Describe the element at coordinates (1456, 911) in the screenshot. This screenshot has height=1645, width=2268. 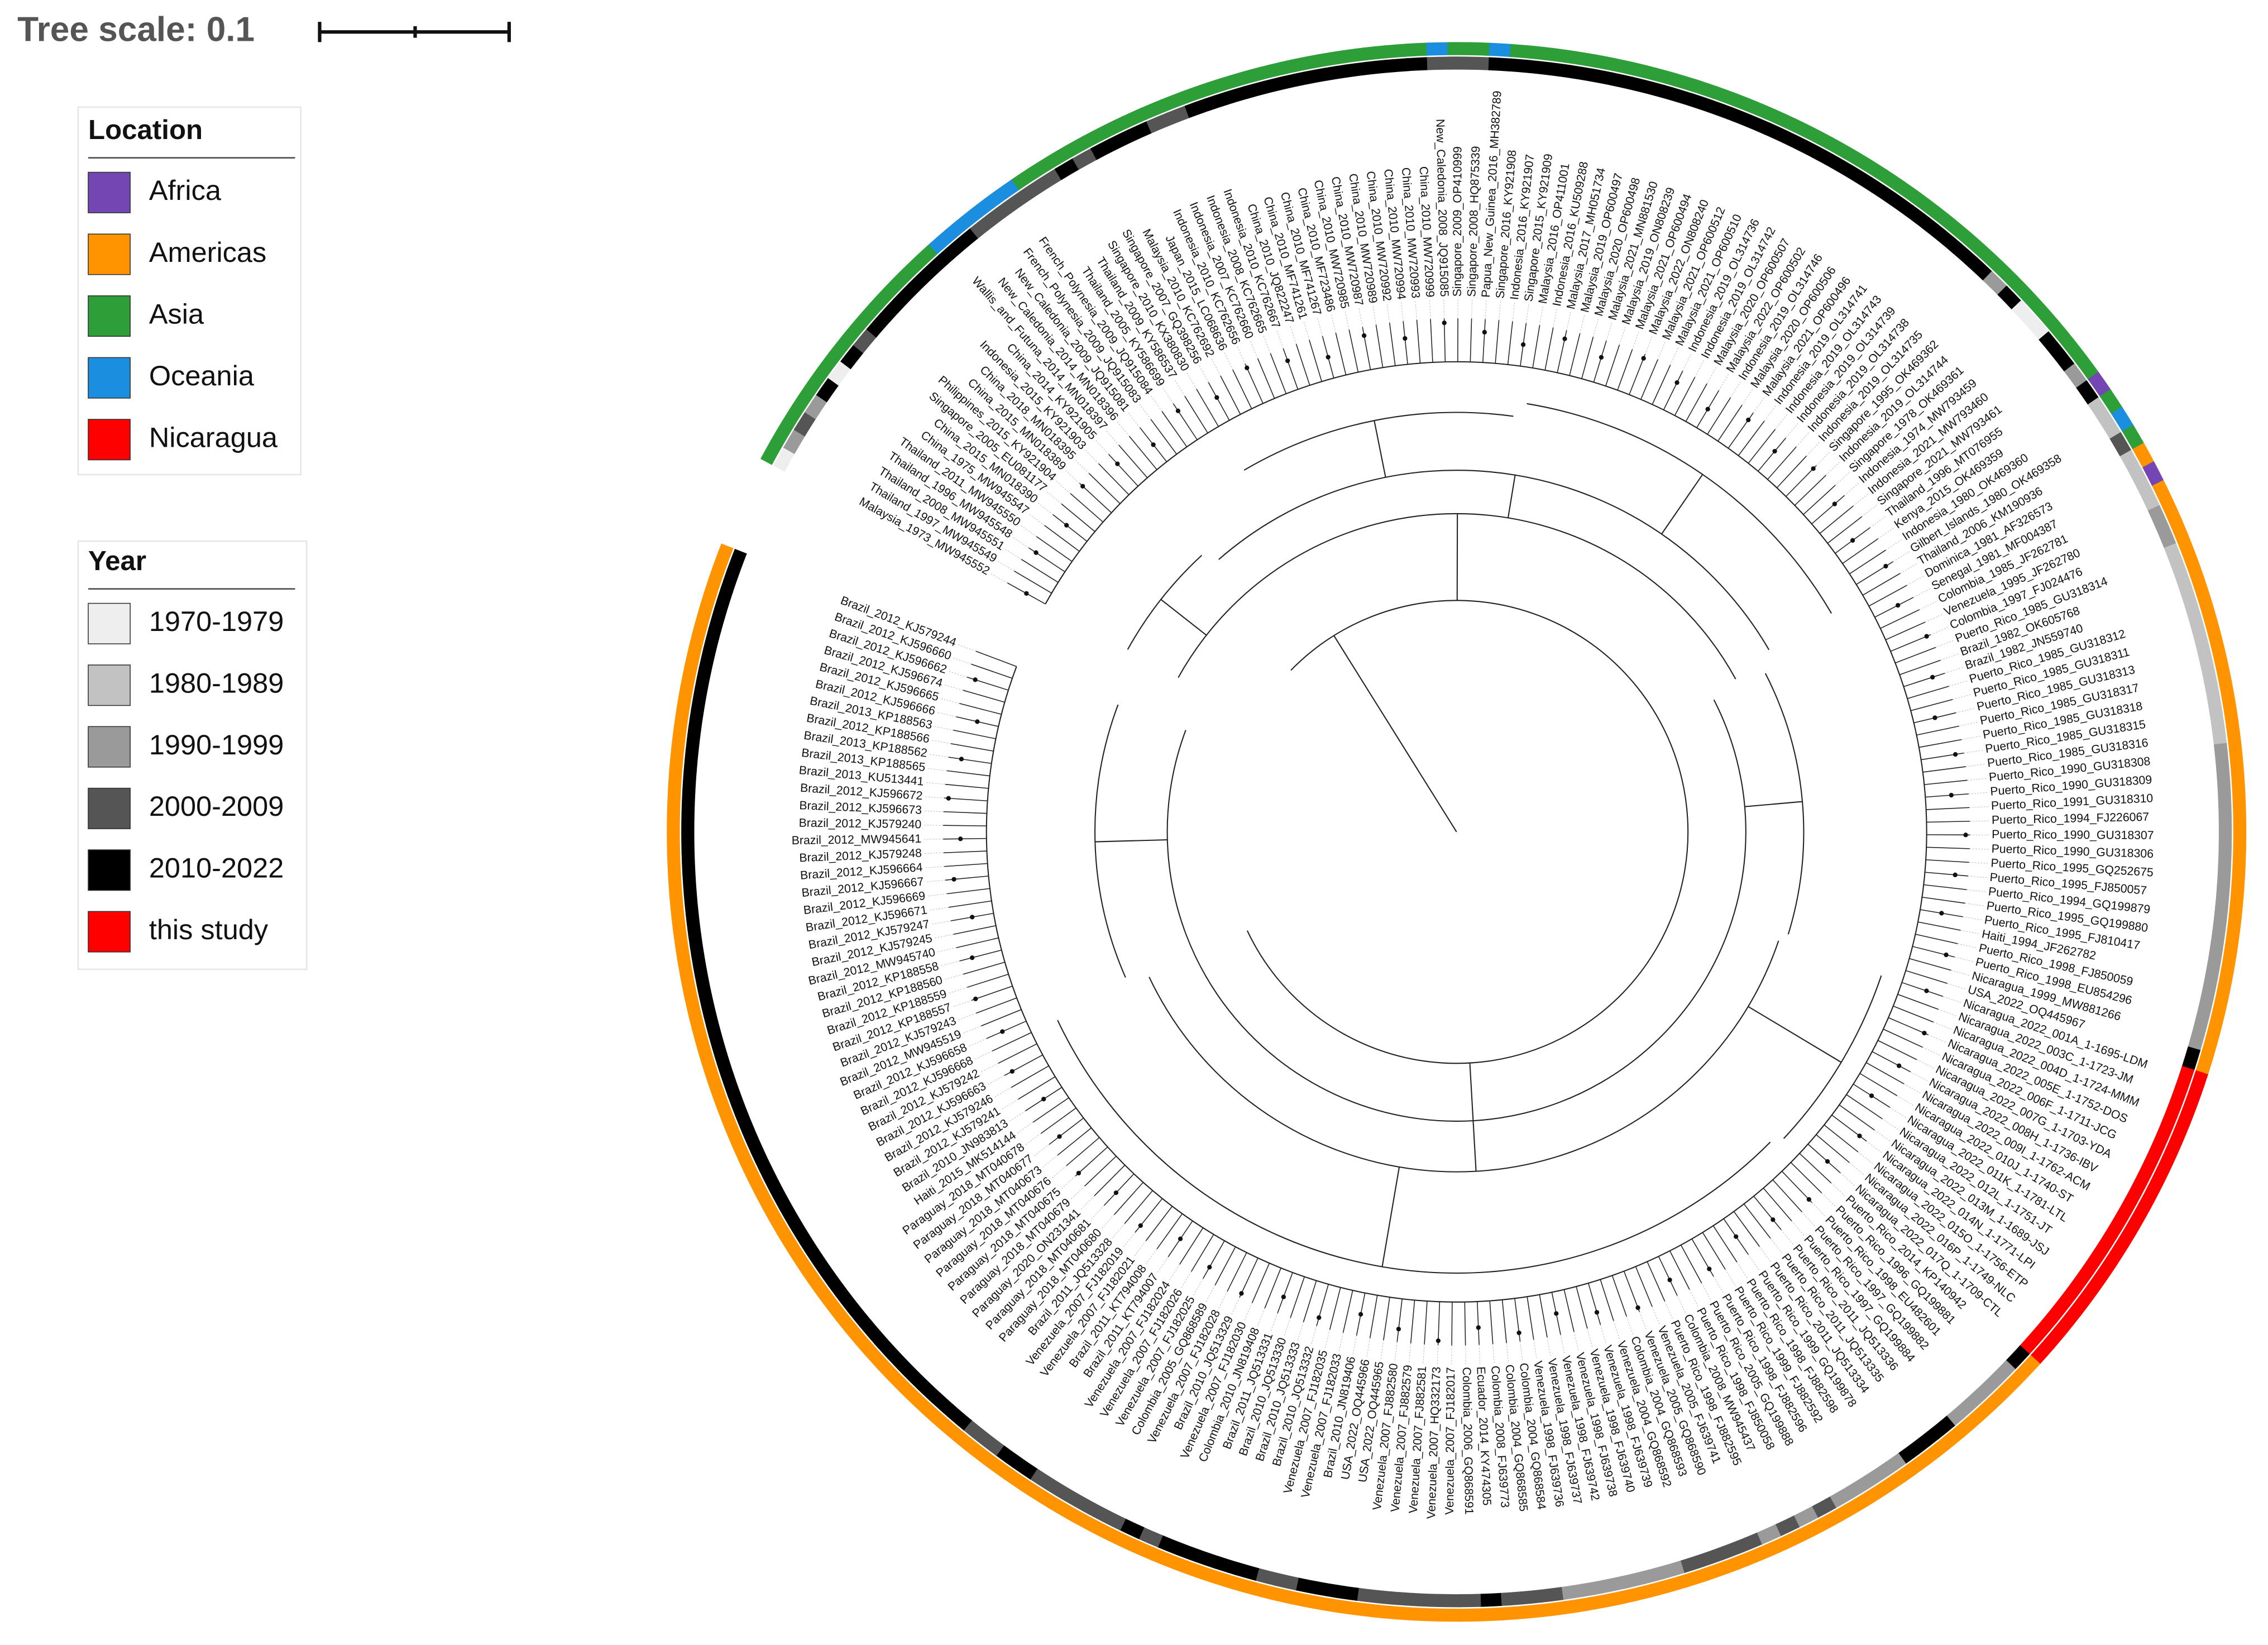
I see `clade-arc` at that location.